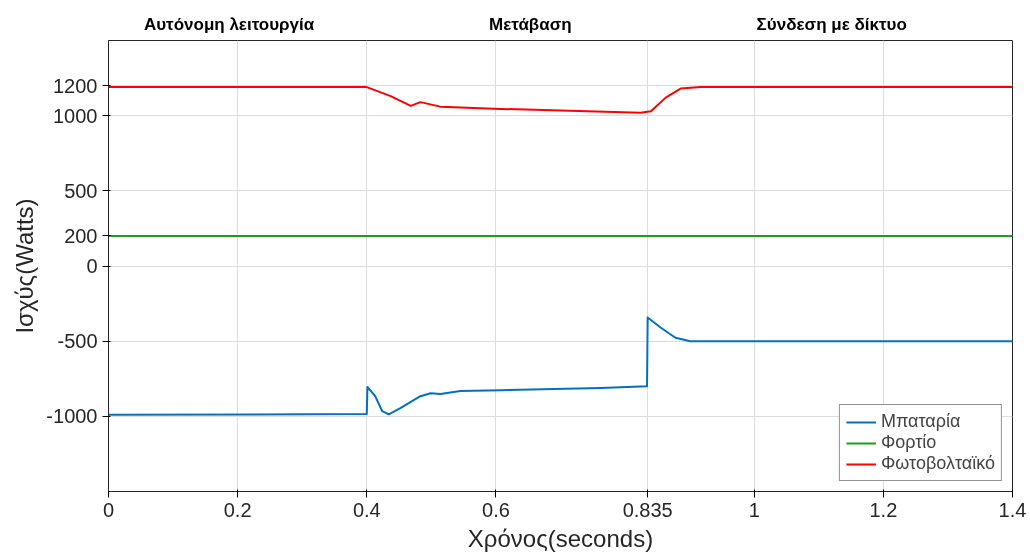 The height and width of the screenshot is (556, 1030). Describe the element at coordinates (75, 85) in the screenshot. I see `y-tick-label: 1200` at that location.